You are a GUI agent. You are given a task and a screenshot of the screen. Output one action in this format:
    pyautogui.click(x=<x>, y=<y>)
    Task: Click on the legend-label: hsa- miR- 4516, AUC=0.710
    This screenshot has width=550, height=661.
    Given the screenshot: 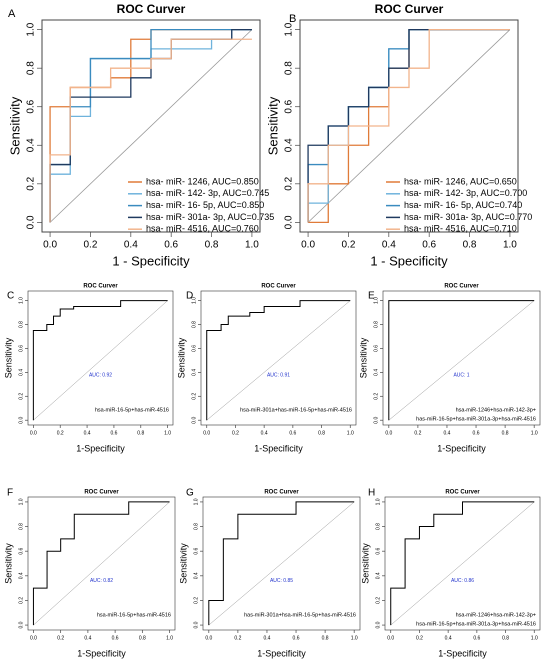 What is the action you would take?
    pyautogui.click(x=460, y=229)
    